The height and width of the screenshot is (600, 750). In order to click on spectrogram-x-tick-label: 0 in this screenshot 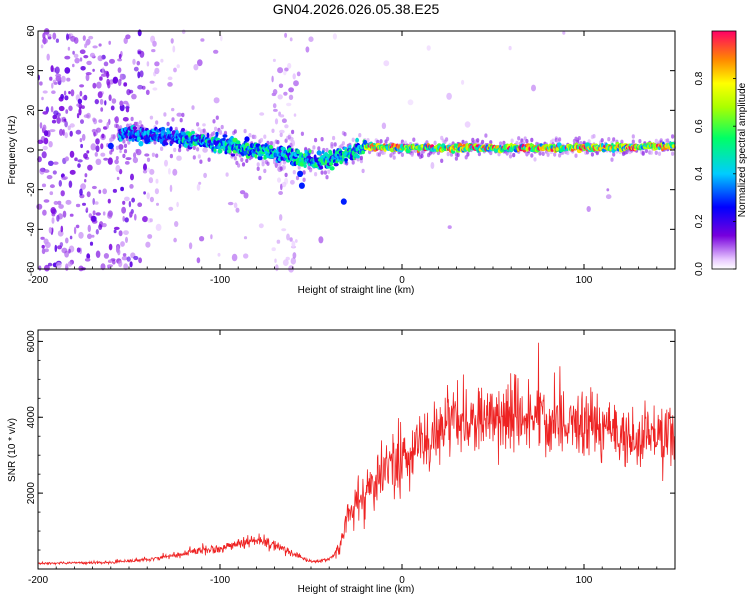, I will do `click(402, 280)`.